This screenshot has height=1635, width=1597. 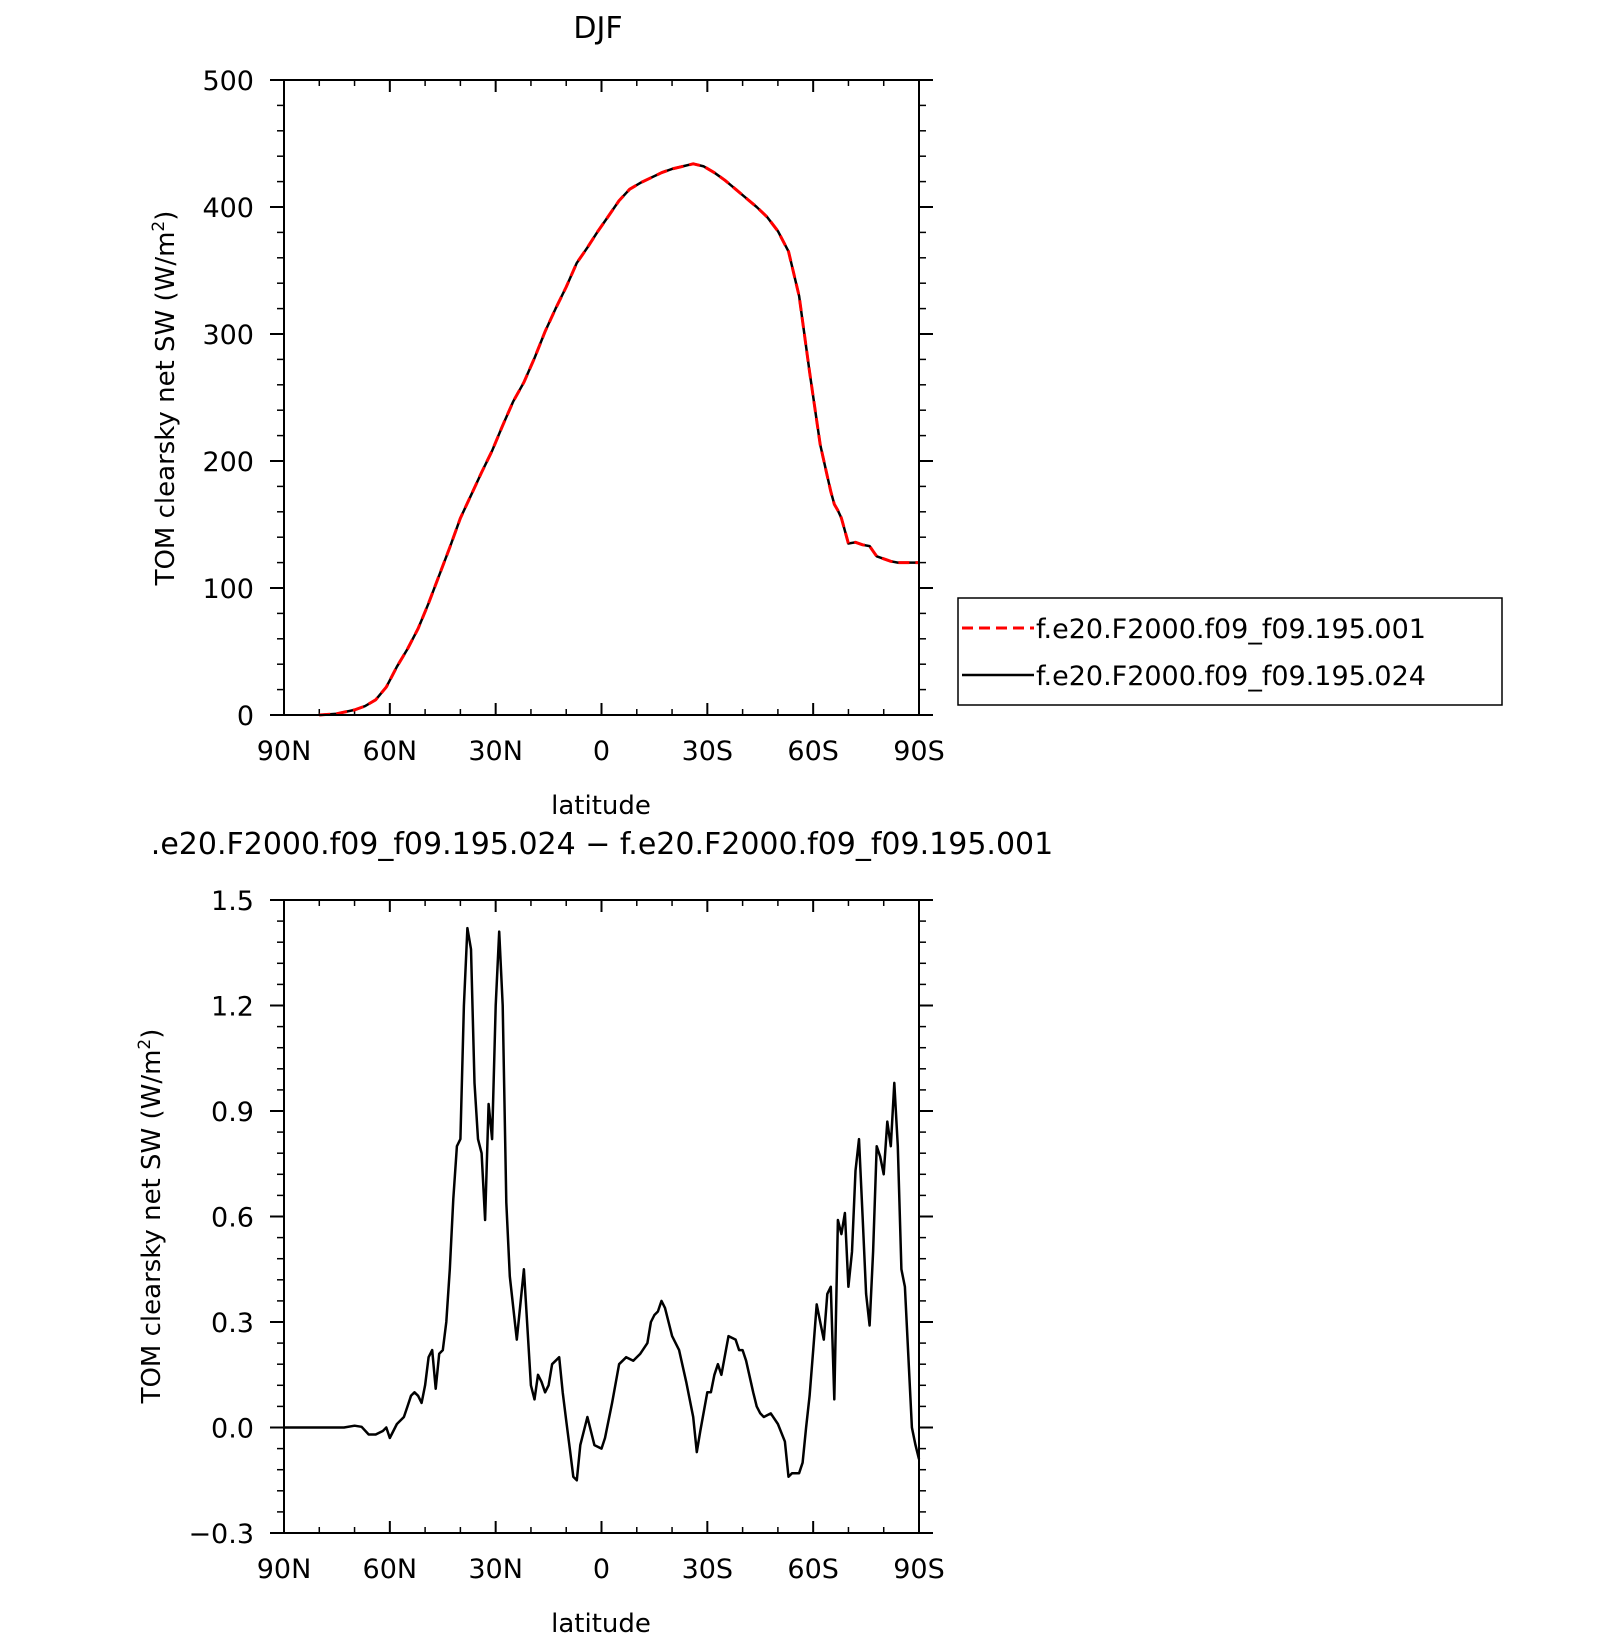 What do you see at coordinates (708, 1569) in the screenshot?
I see `bot-x-tick-label: 30S` at bounding box center [708, 1569].